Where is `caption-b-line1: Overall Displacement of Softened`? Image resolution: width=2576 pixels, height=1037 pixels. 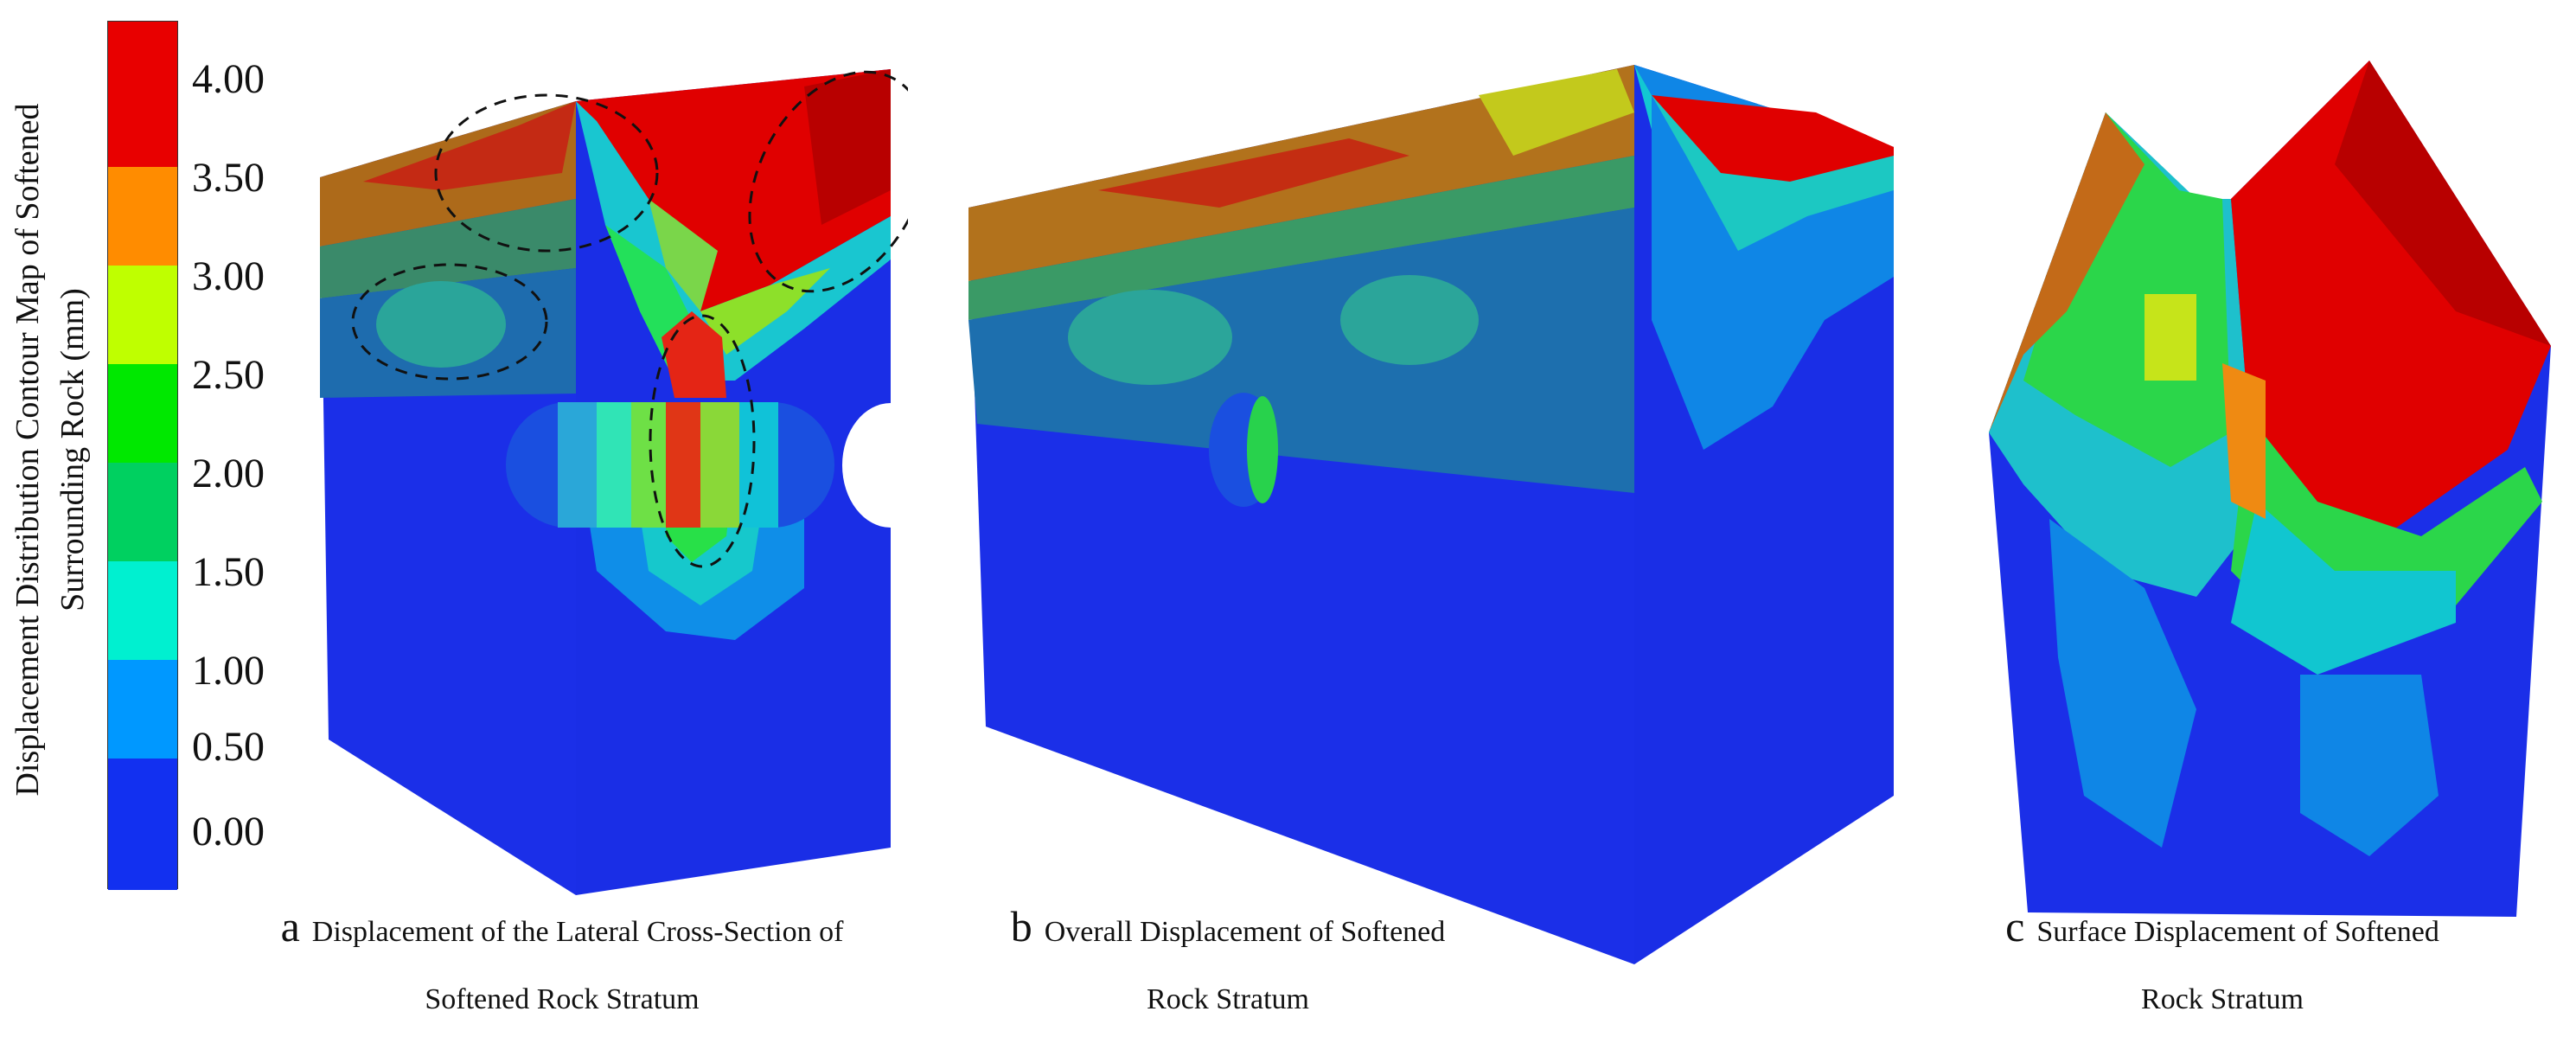 caption-b-line1: Overall Displacement of Softened is located at coordinates (1245, 932).